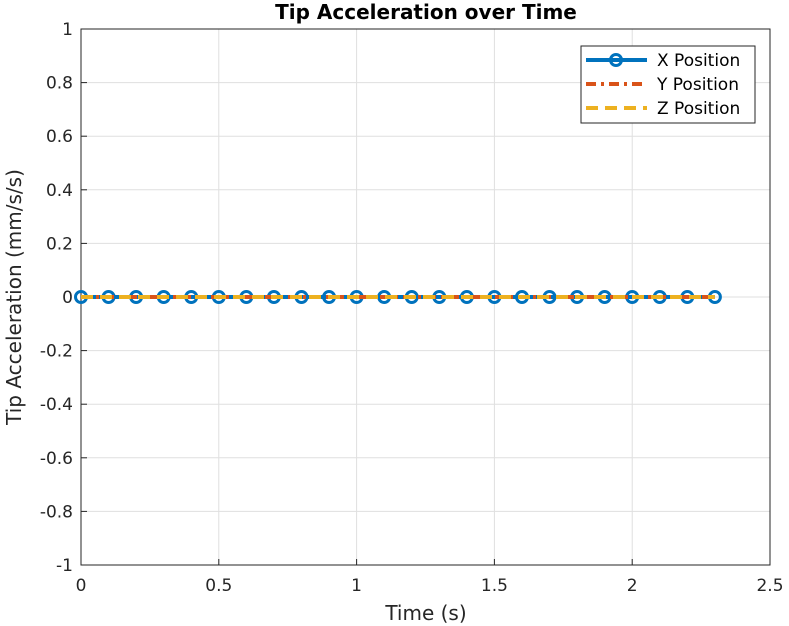  Describe the element at coordinates (59, 191) in the screenshot. I see `y-tick-label: 0.4` at that location.